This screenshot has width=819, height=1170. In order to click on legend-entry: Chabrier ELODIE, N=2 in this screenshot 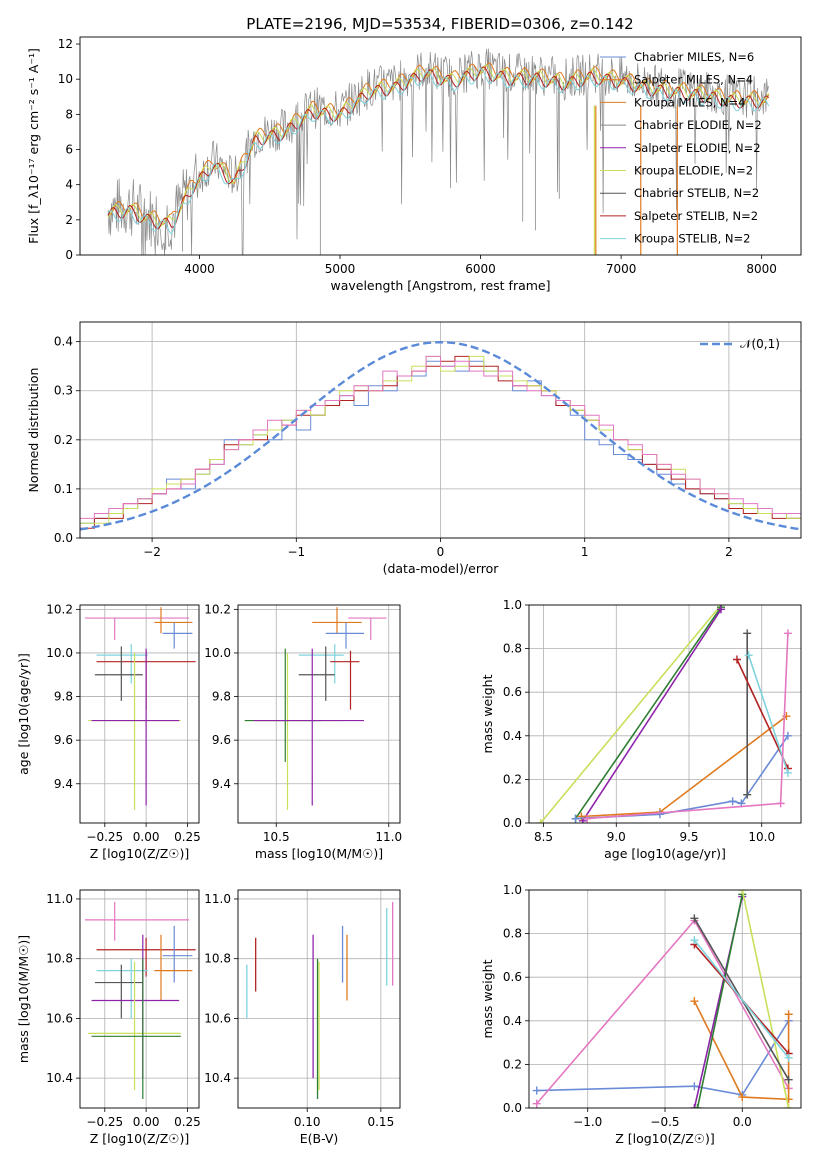, I will do `click(698, 125)`.